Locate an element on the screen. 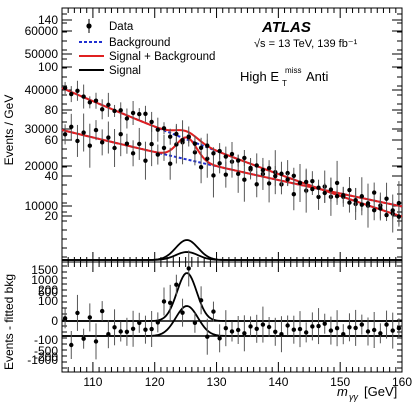 The image size is (415, 403). category-label: High E miss T Anti is located at coordinates (284, 77).